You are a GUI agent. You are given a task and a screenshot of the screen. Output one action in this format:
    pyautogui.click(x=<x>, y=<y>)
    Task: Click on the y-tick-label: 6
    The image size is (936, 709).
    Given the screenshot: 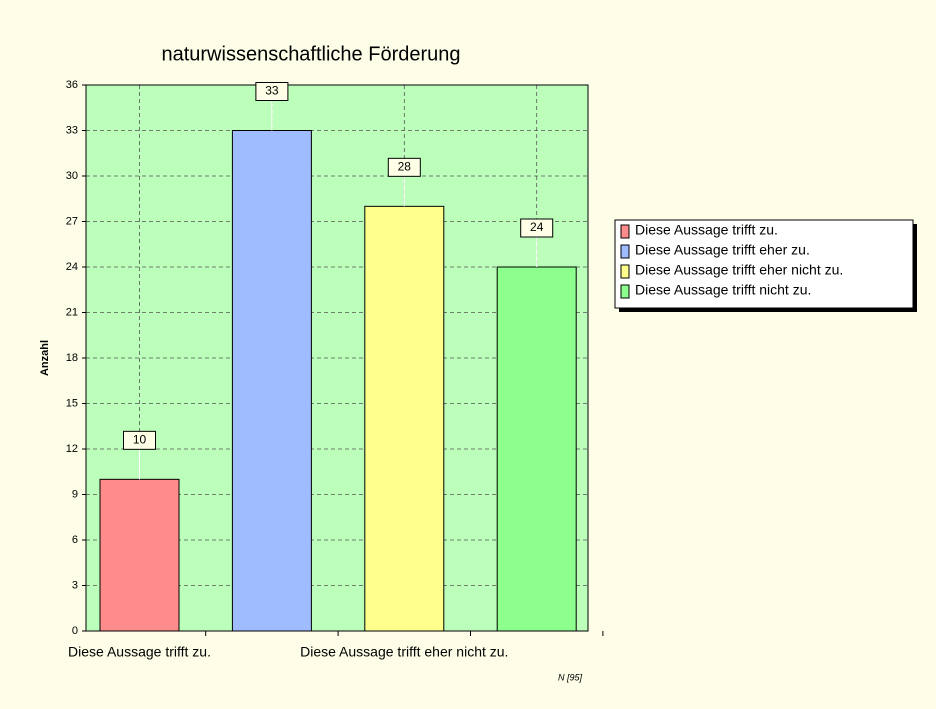 What is the action you would take?
    pyautogui.click(x=75, y=540)
    